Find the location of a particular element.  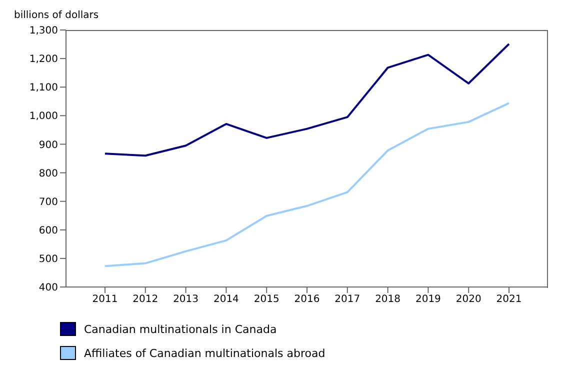

legend-label: Canadian multinationals in Canada is located at coordinates (180, 329).